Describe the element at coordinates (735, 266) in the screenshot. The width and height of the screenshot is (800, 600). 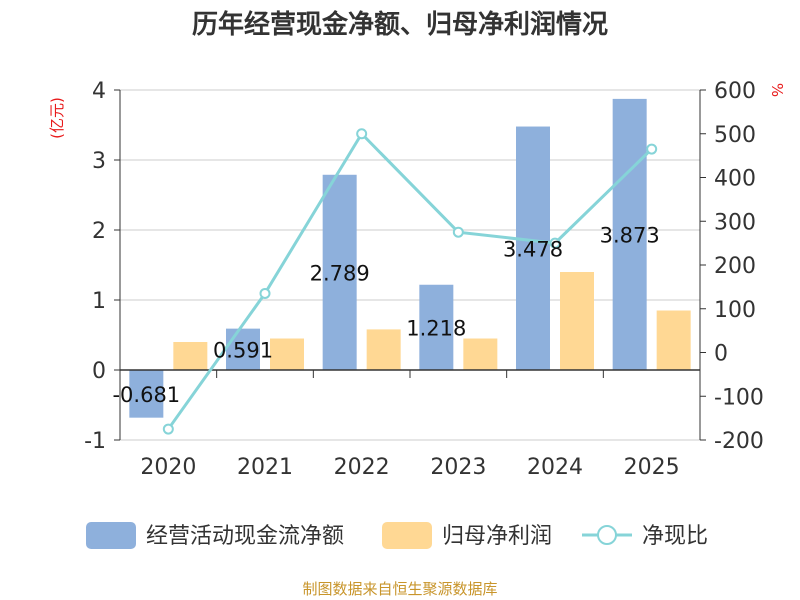
I see `right-axis-tick-label: 200` at that location.